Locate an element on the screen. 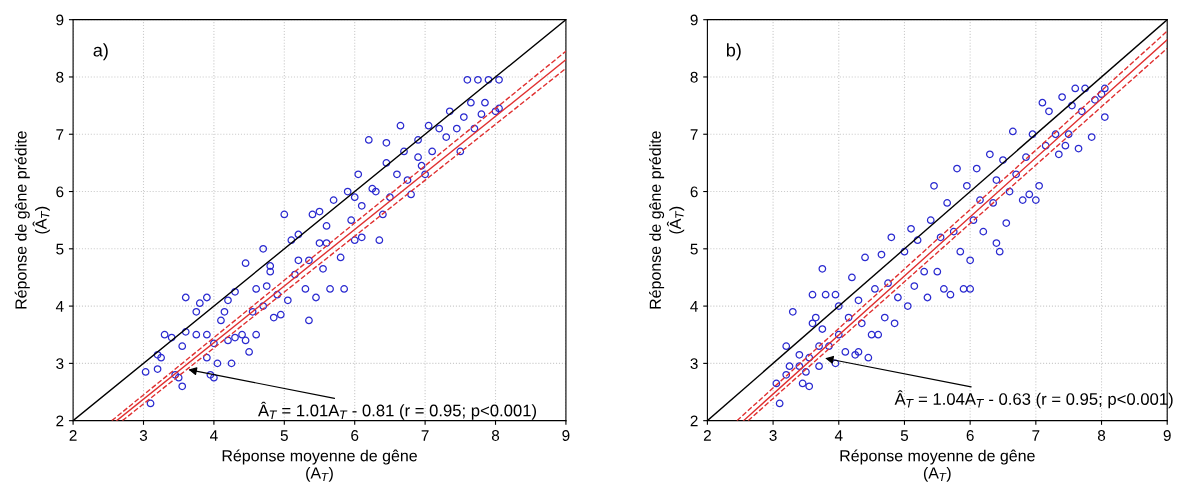  annotation: a) is located at coordinates (100, 52).